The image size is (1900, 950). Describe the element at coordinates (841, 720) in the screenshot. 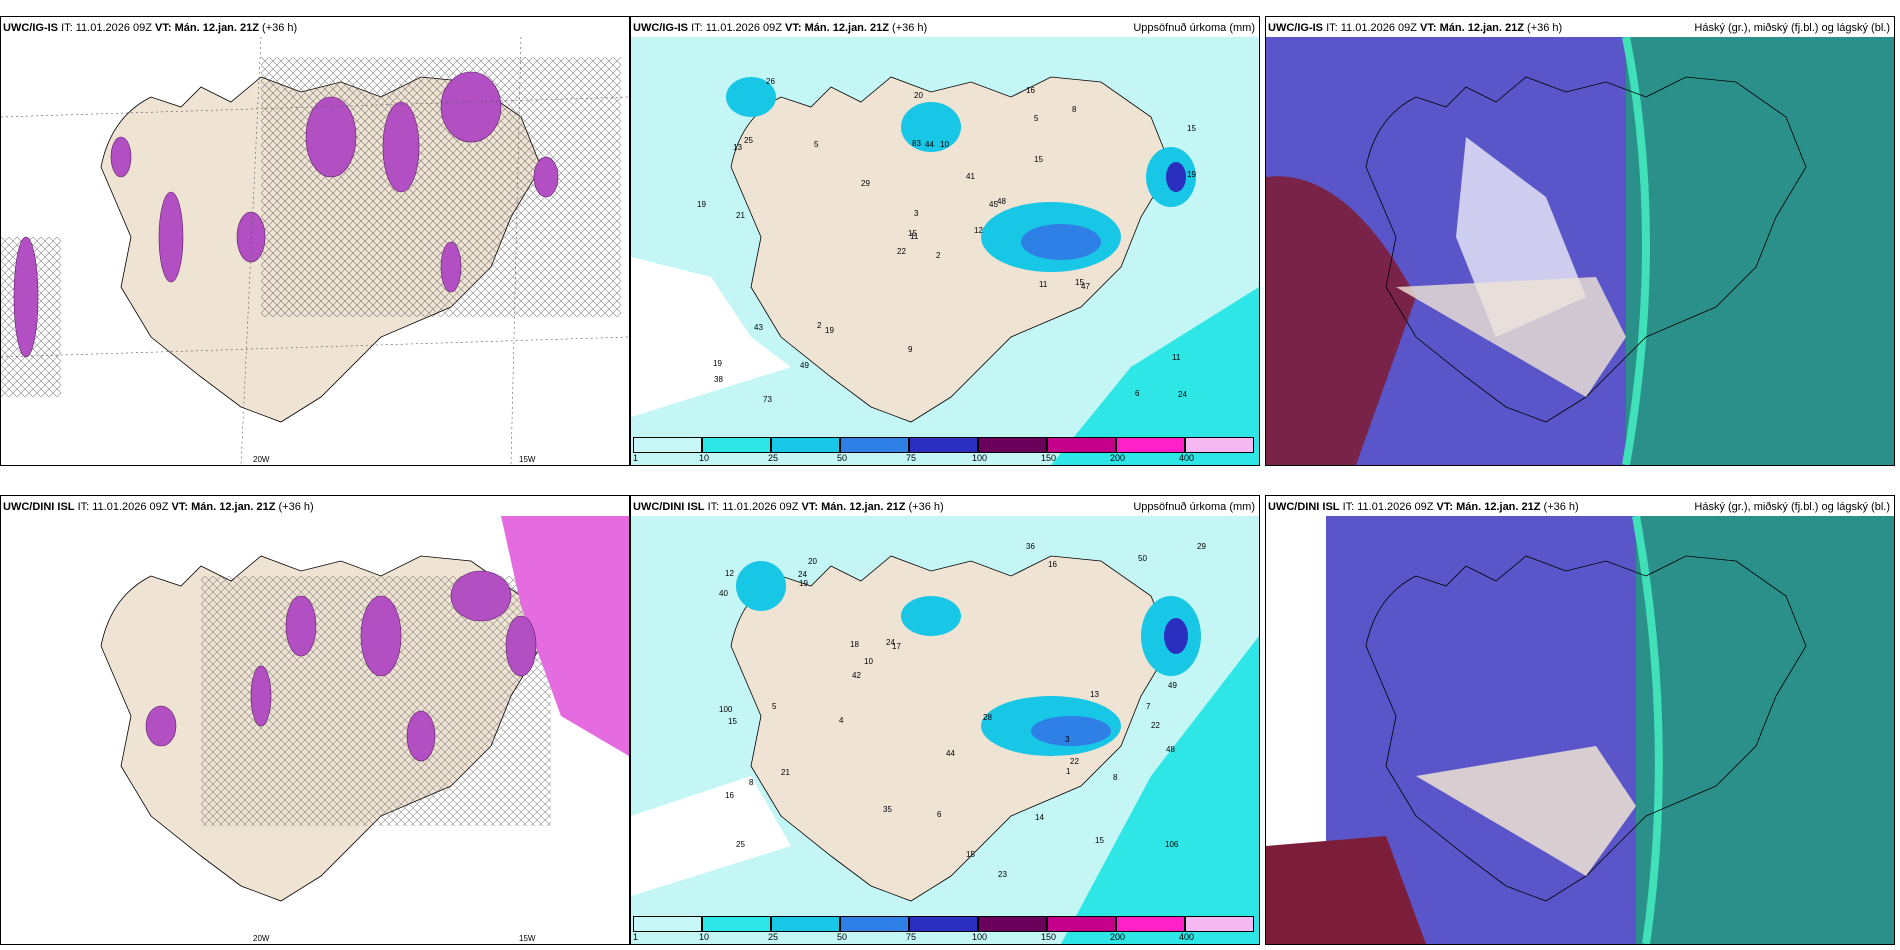

I see `precip-value-label: 4` at that location.